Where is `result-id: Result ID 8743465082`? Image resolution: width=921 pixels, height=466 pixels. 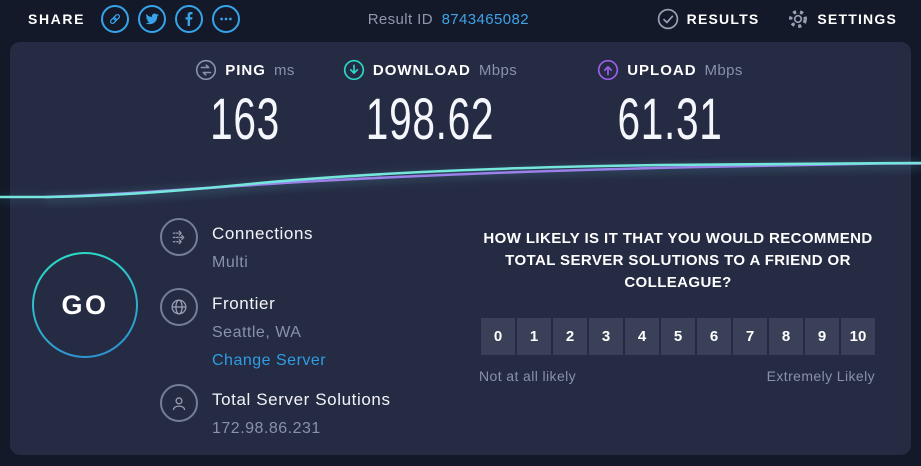 result-id: Result ID 8743465082 is located at coordinates (448, 19).